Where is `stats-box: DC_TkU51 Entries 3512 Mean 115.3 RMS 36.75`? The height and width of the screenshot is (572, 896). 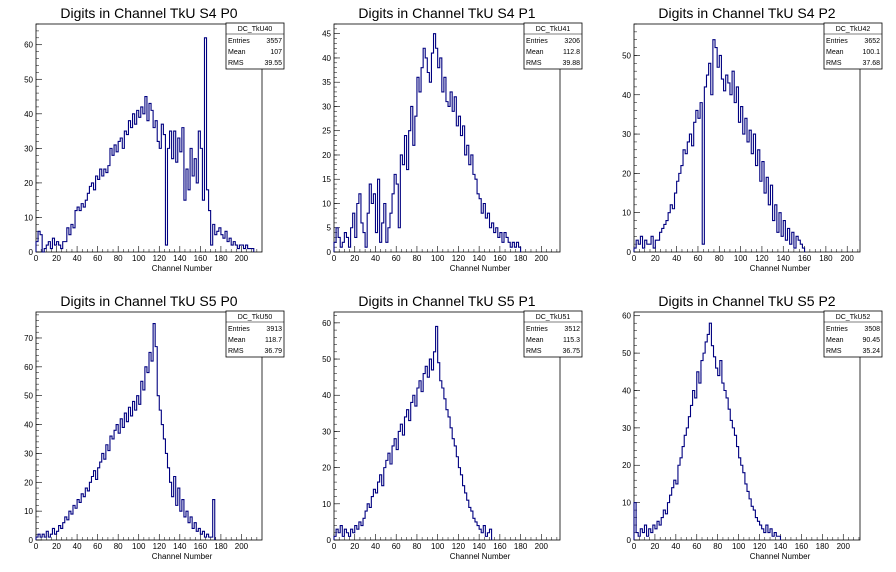
stats-box: DC_TkU51 Entries 3512 Mean 115.3 RMS 36.75 is located at coordinates (553, 334).